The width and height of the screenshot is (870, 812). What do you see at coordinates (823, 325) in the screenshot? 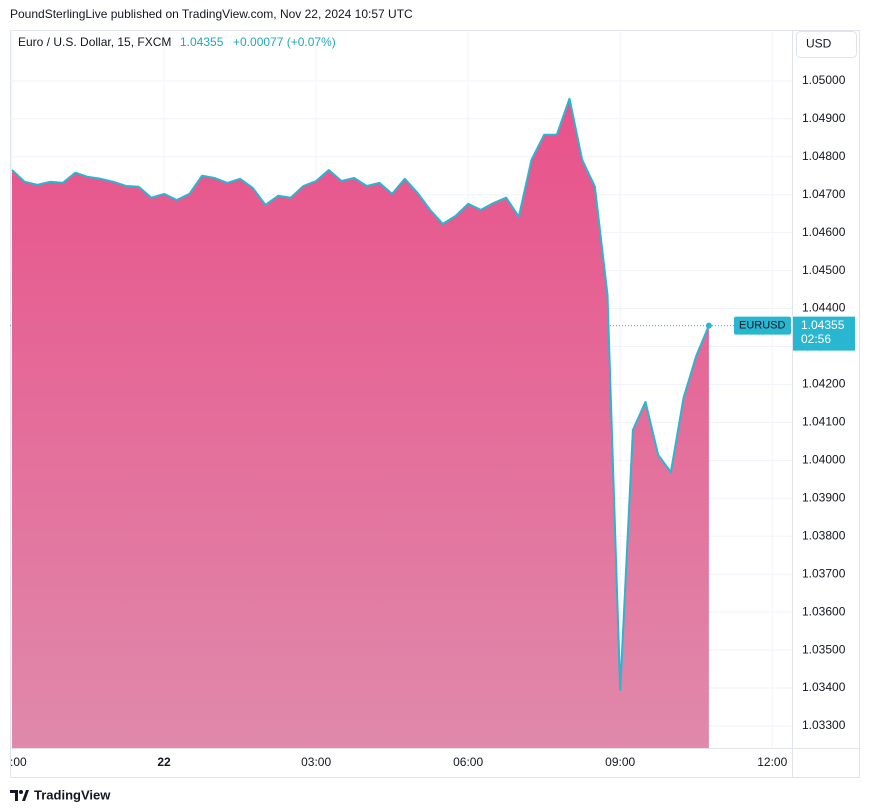
I see `price-label: 1.04355` at bounding box center [823, 325].